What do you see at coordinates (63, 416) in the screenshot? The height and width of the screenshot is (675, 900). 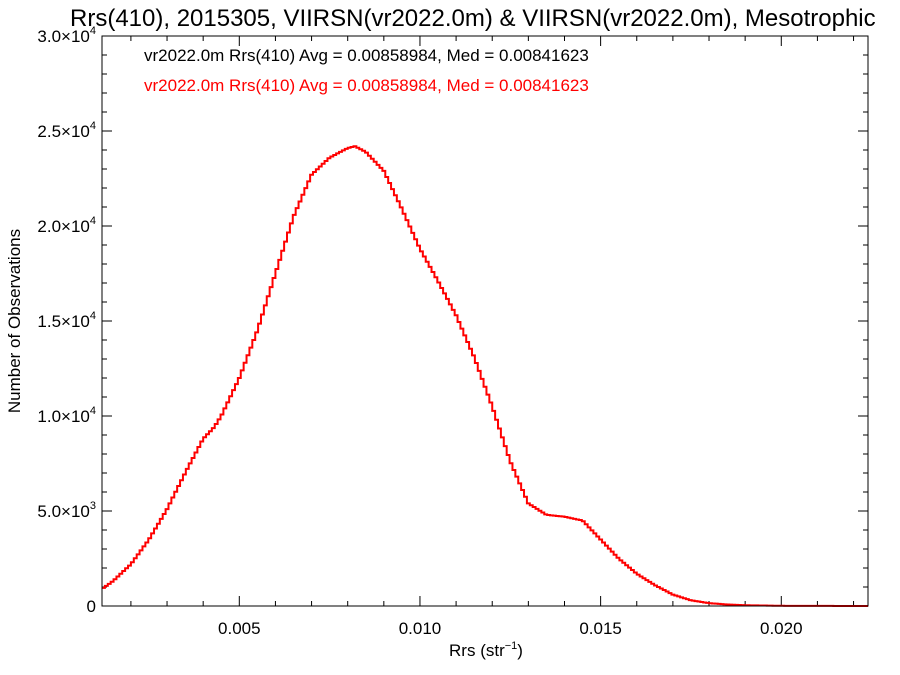 I see `y-tick-mantissa: 1.0×10` at bounding box center [63, 416].